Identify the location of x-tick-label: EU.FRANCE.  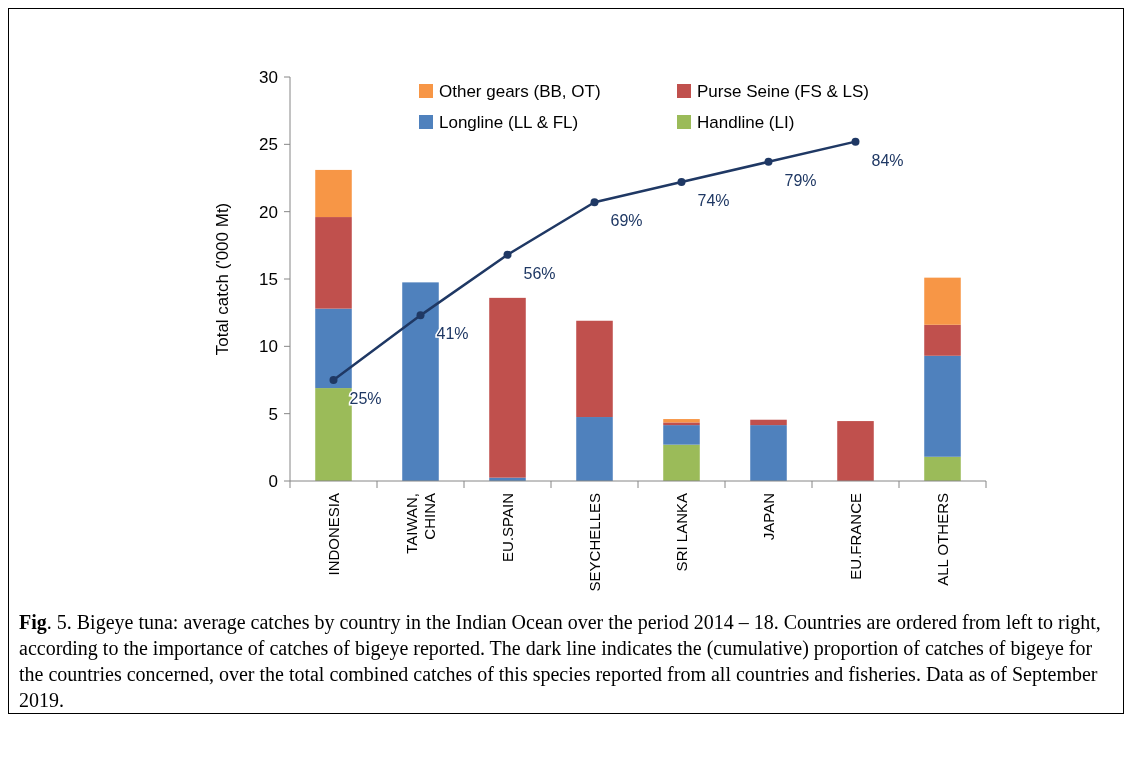
(855, 536).